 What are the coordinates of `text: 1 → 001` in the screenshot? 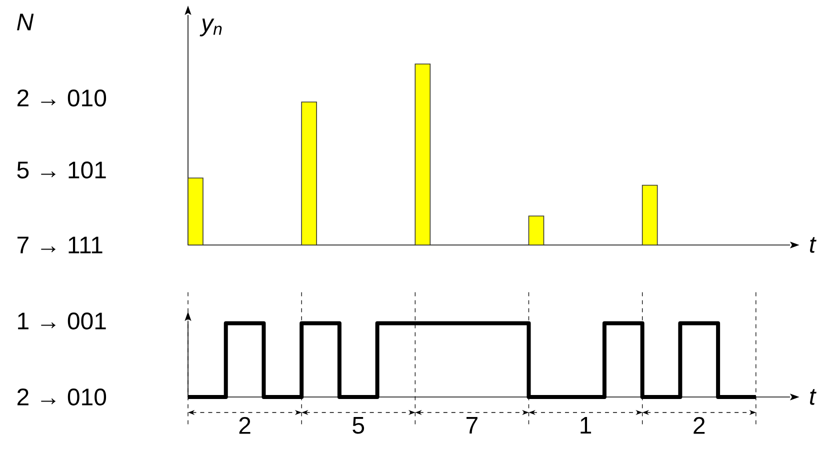 It's located at (62, 321).